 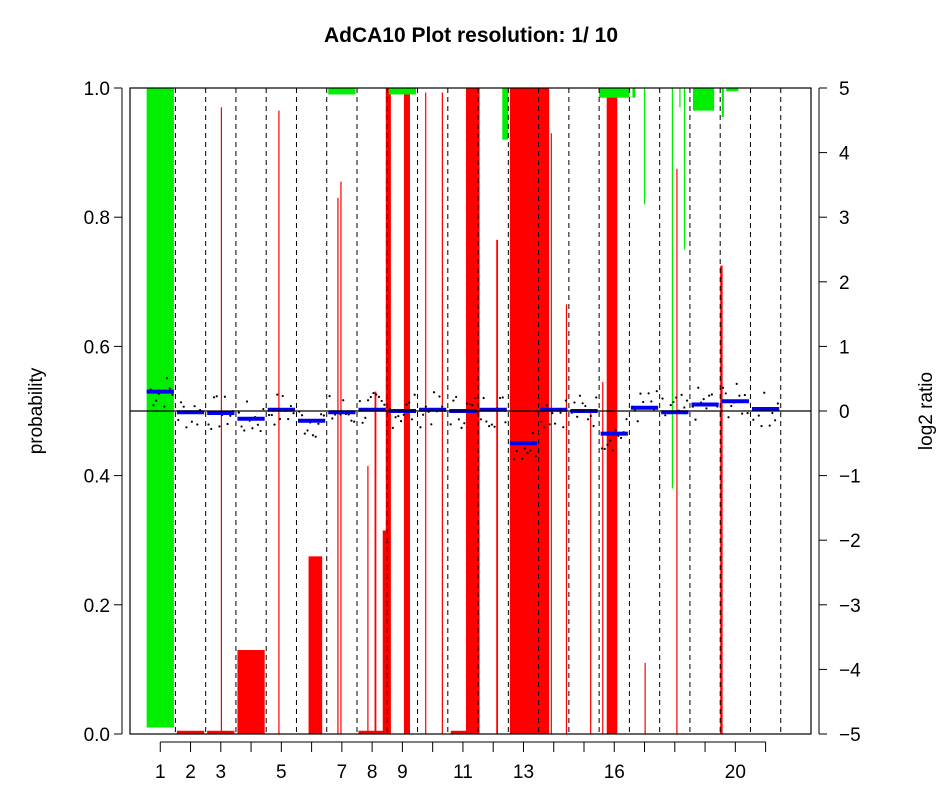 What do you see at coordinates (97, 347) in the screenshot?
I see `left-tick-label: 0.6` at bounding box center [97, 347].